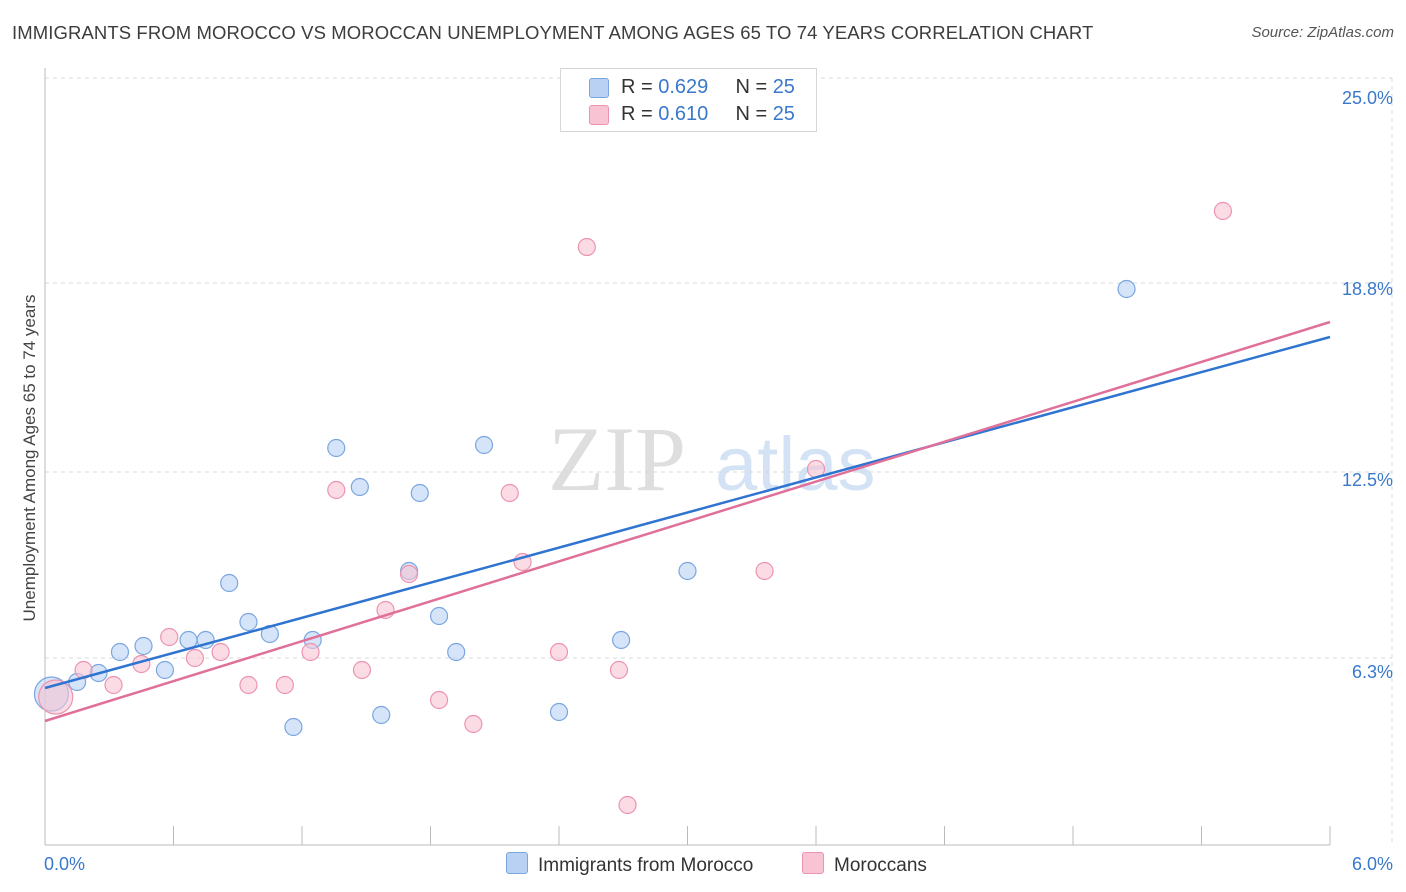  What do you see at coordinates (1372, 864) in the screenshot?
I see `x-tick-label: 6.0%` at bounding box center [1372, 864].